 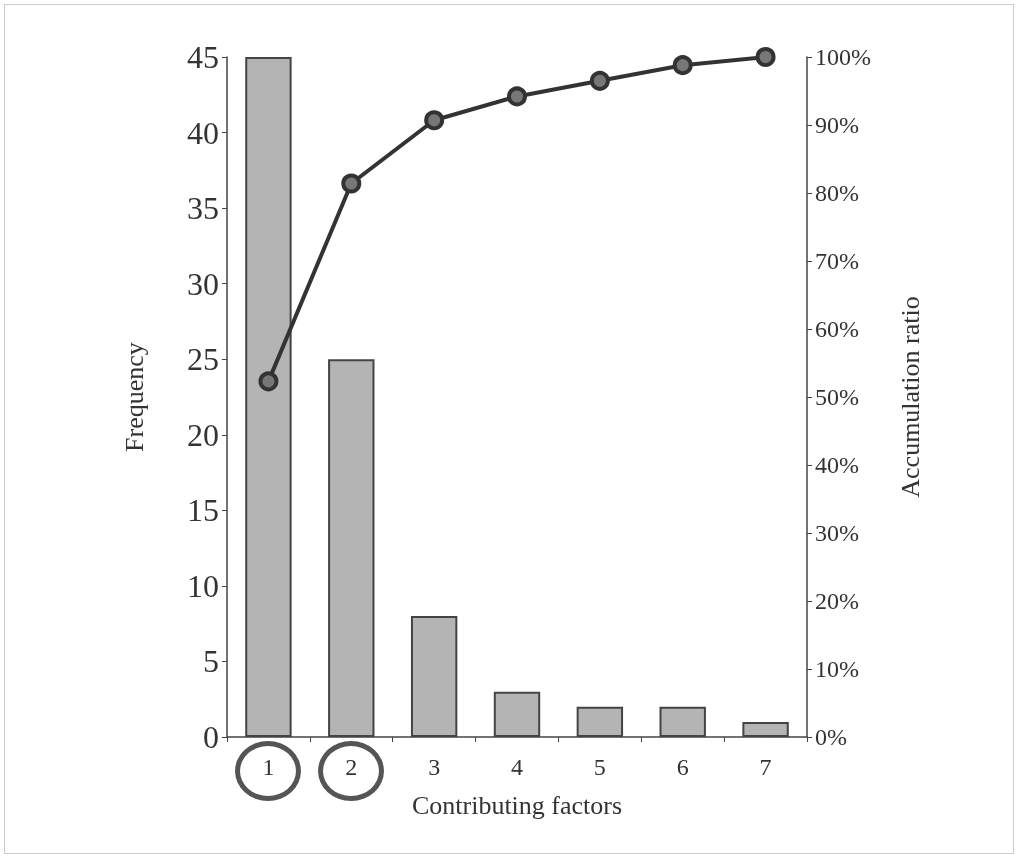 I want to click on y-tick-label: 30, so click(x=203, y=283).